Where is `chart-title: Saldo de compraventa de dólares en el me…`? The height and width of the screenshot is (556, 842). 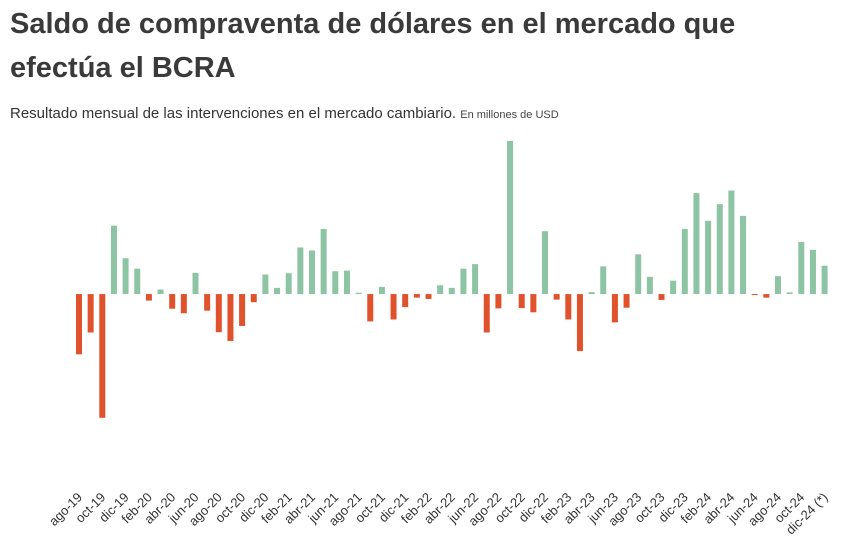
chart-title: Saldo de compraventa de dólares en el me… is located at coordinates (373, 46).